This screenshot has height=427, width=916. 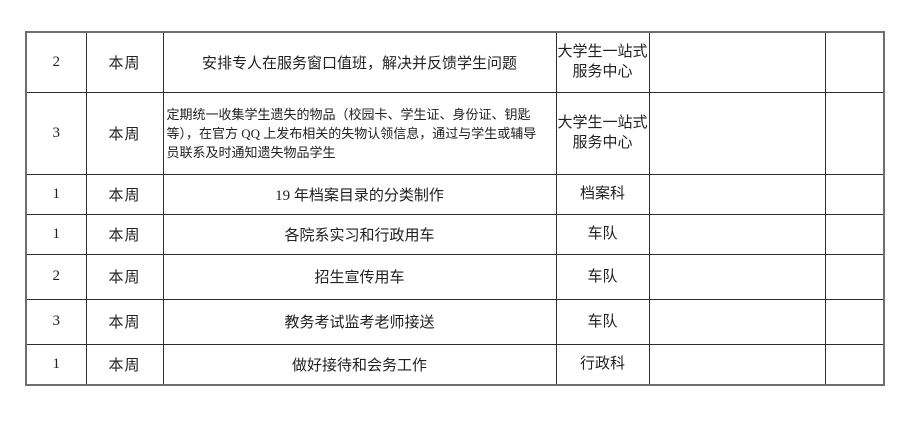 I want to click on cell-department: 档案科, so click(x=602, y=194).